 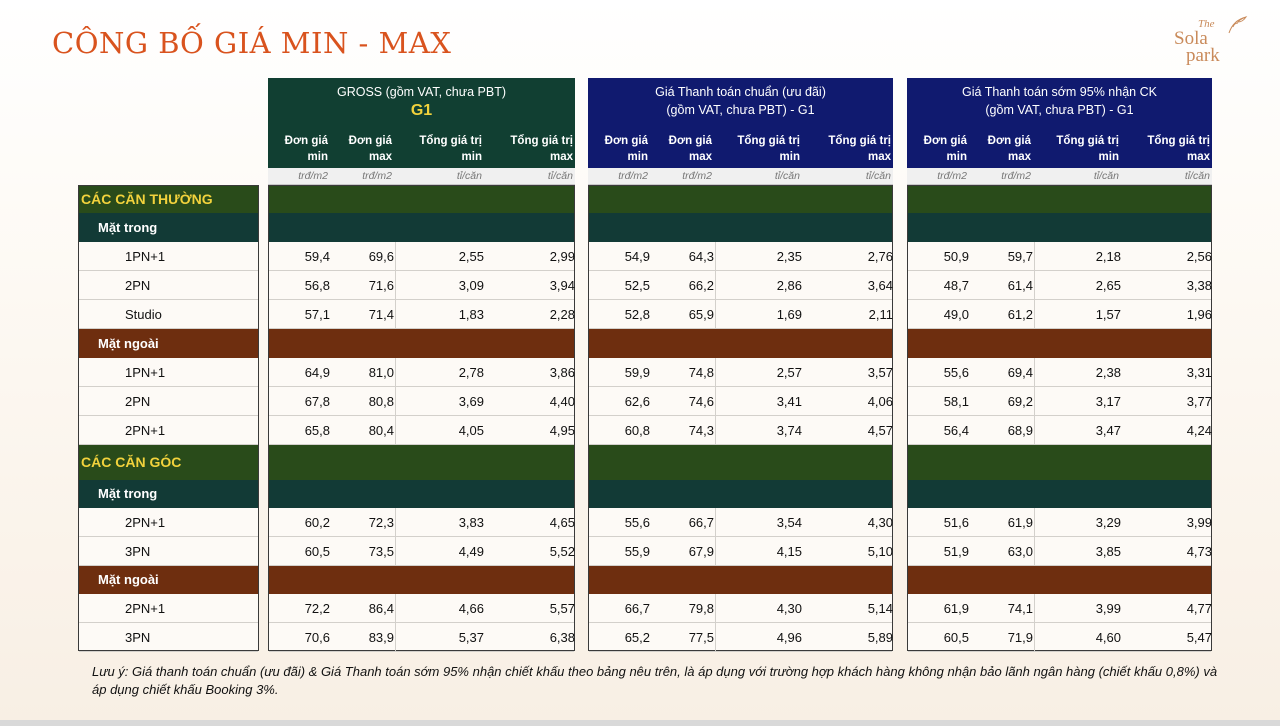 I want to click on table-row: 70,6 83,9 5,37 6,38, so click(x=422, y=637).